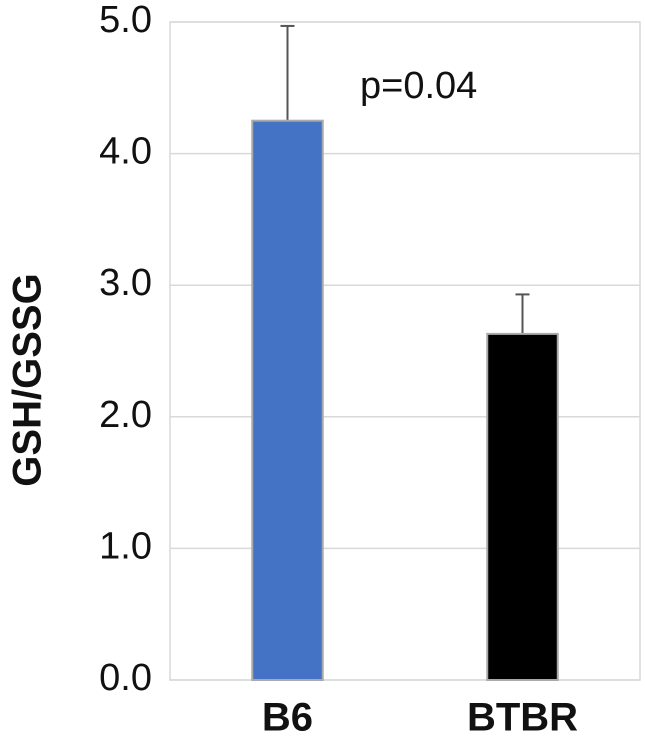 The width and height of the screenshot is (645, 743). What do you see at coordinates (125, 415) in the screenshot?
I see `y-tick-label: 2.0` at bounding box center [125, 415].